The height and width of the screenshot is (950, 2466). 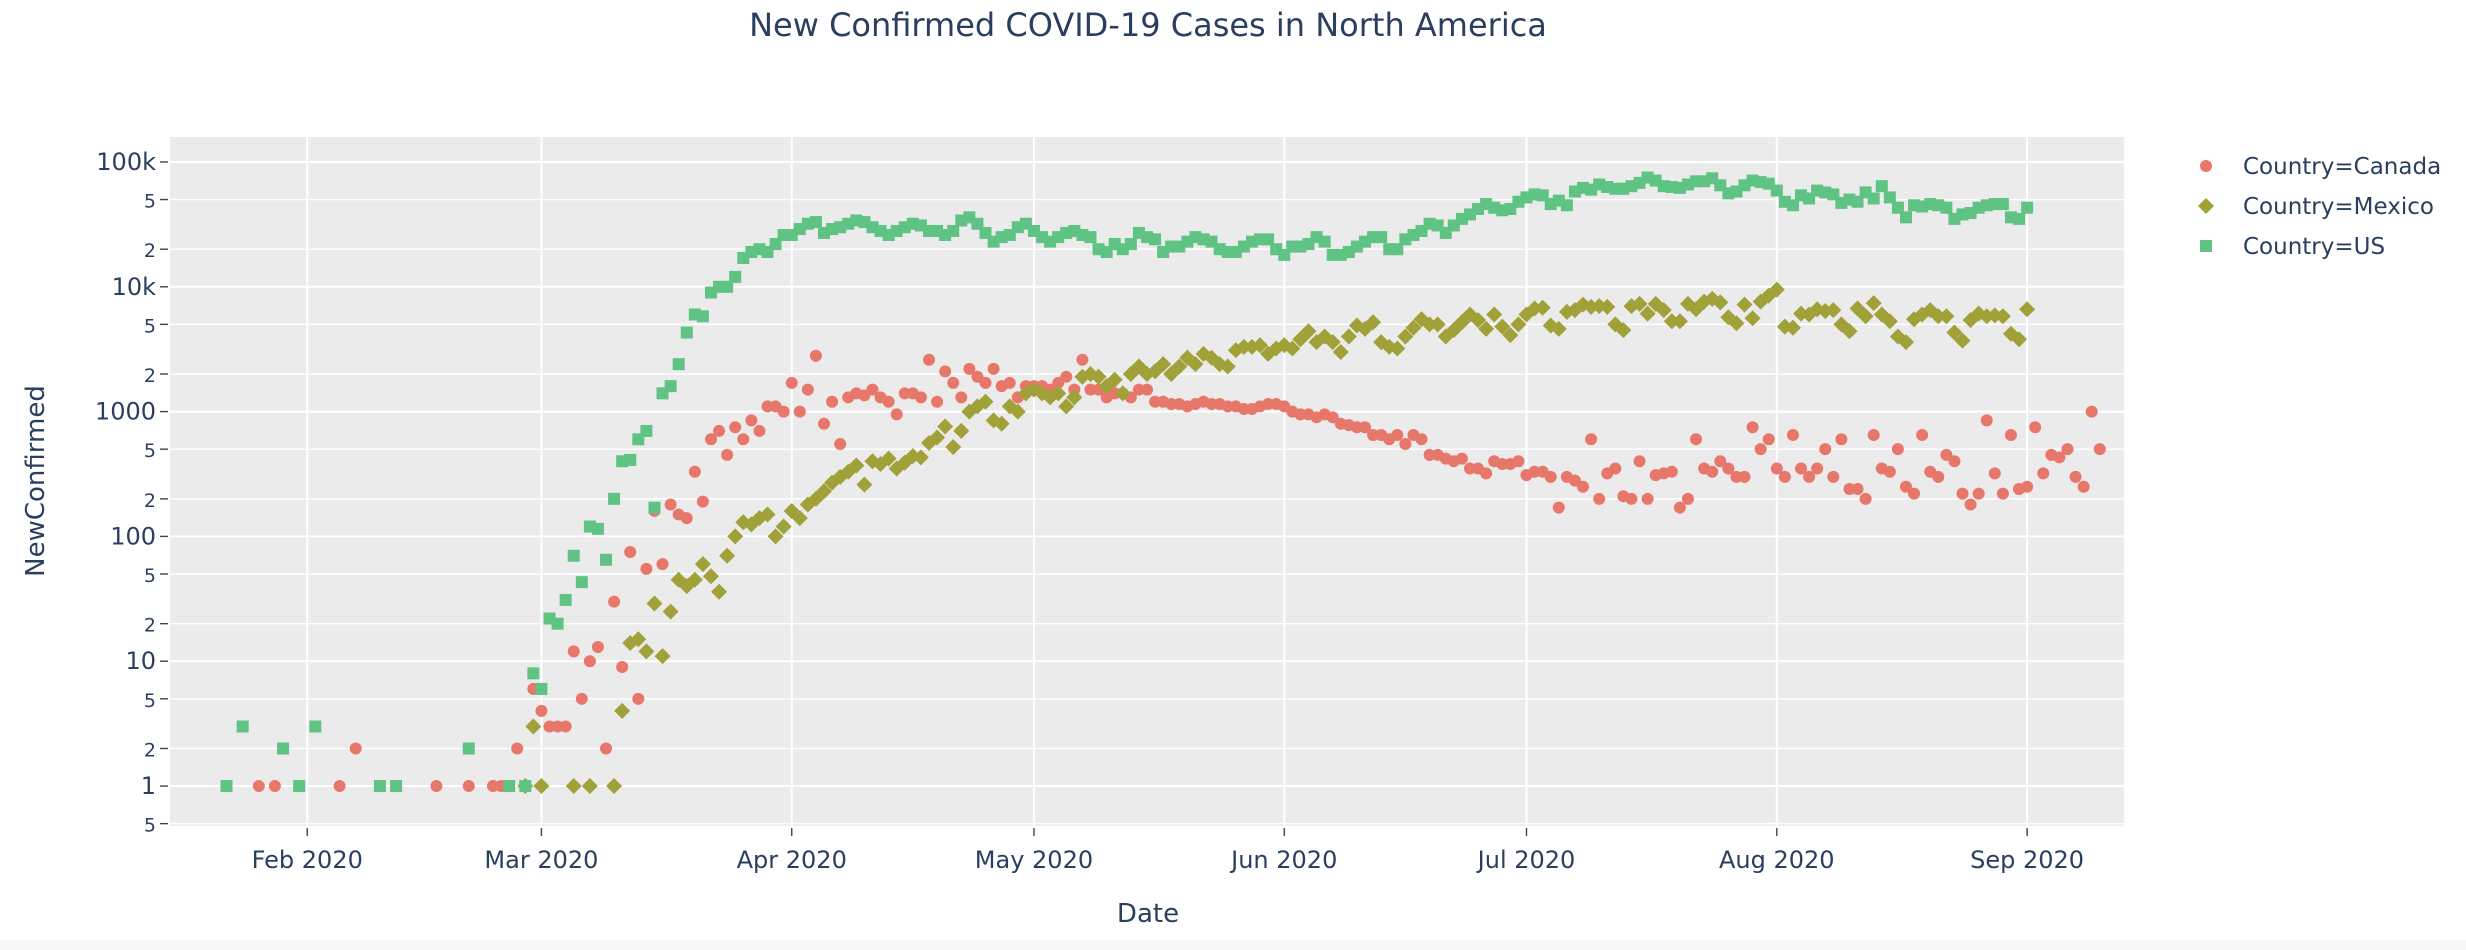 What do you see at coordinates (2320, 167) in the screenshot?
I see `legend-item: Country=Canada` at bounding box center [2320, 167].